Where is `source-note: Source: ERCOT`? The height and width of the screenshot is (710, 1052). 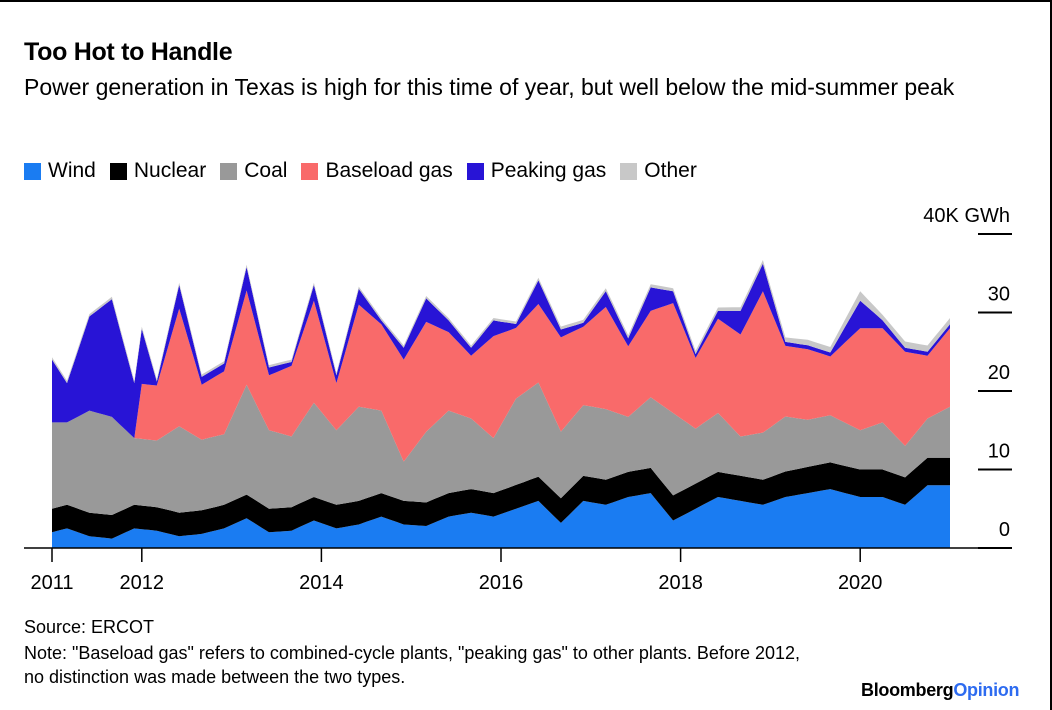 source-note: Source: ERCOT is located at coordinates (89, 627).